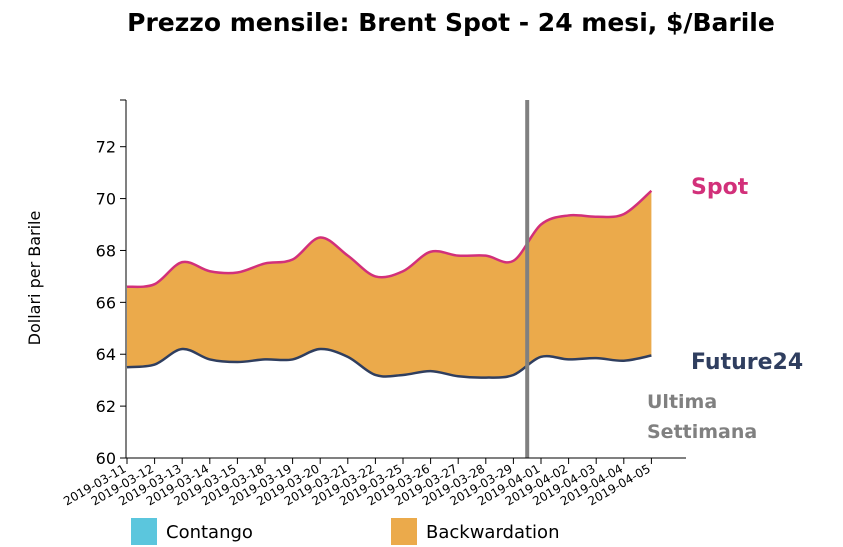 The image size is (843, 547). Describe the element at coordinates (106, 199) in the screenshot. I see `y-tick-label: 70` at that location.